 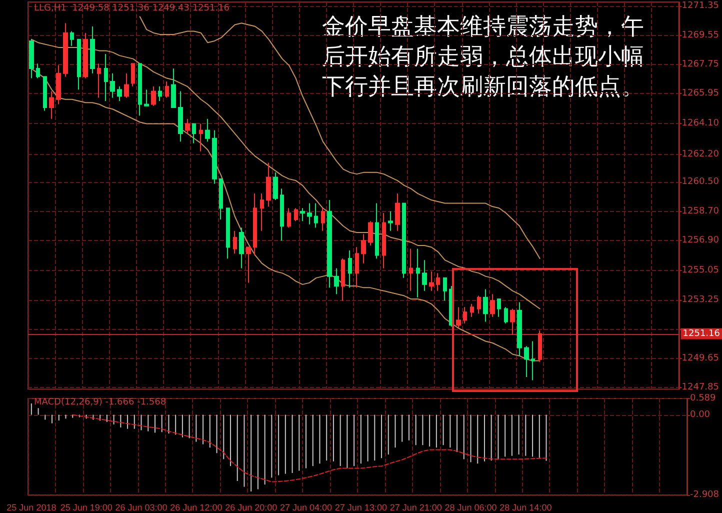 I want to click on y-tick-label: 1269.55, so click(x=700, y=35).